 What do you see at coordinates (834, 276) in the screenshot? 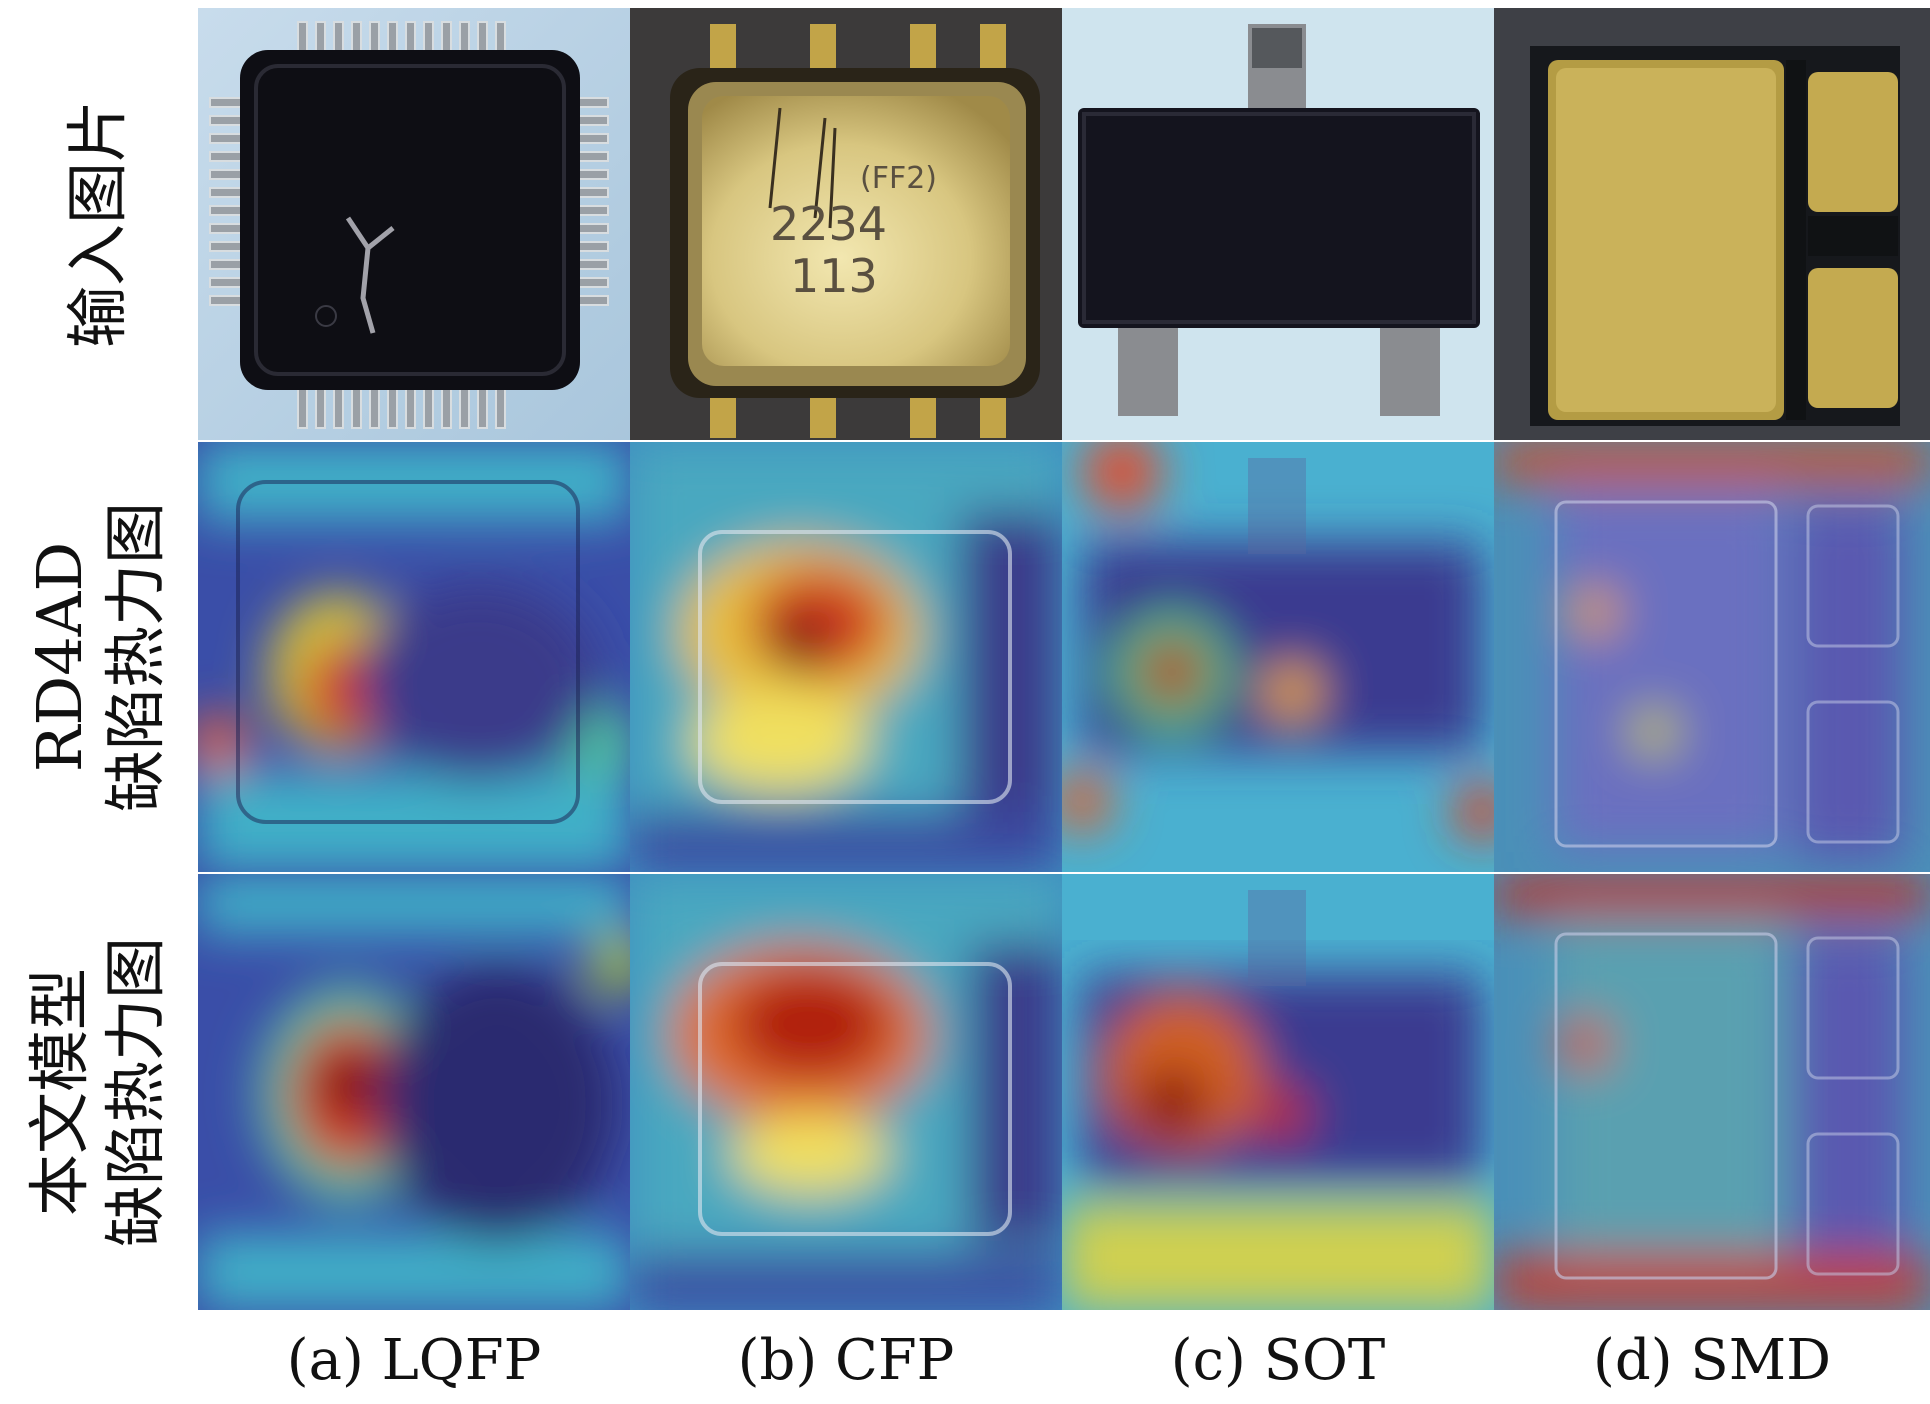
I see `cfp-marking-line2: 113` at bounding box center [834, 276].